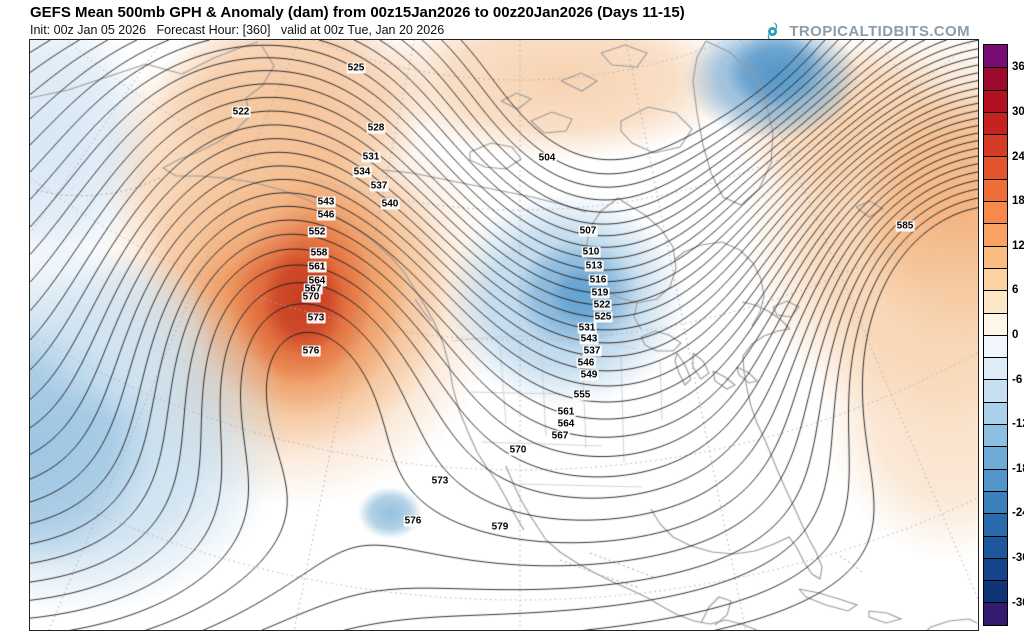 The width and height of the screenshot is (1024, 638). What do you see at coordinates (1018, 602) in the screenshot?
I see `colorbar-tick-label: -36` at bounding box center [1018, 602].